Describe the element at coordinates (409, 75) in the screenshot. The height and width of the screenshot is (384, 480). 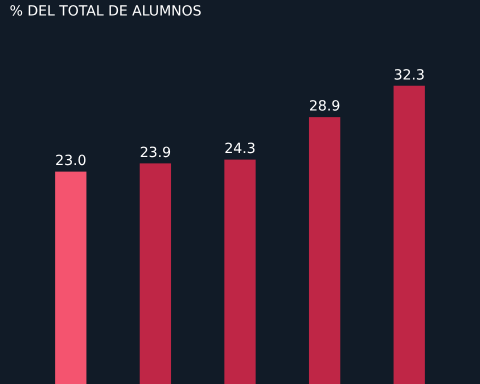
I see `data-label: 32.3` at that location.